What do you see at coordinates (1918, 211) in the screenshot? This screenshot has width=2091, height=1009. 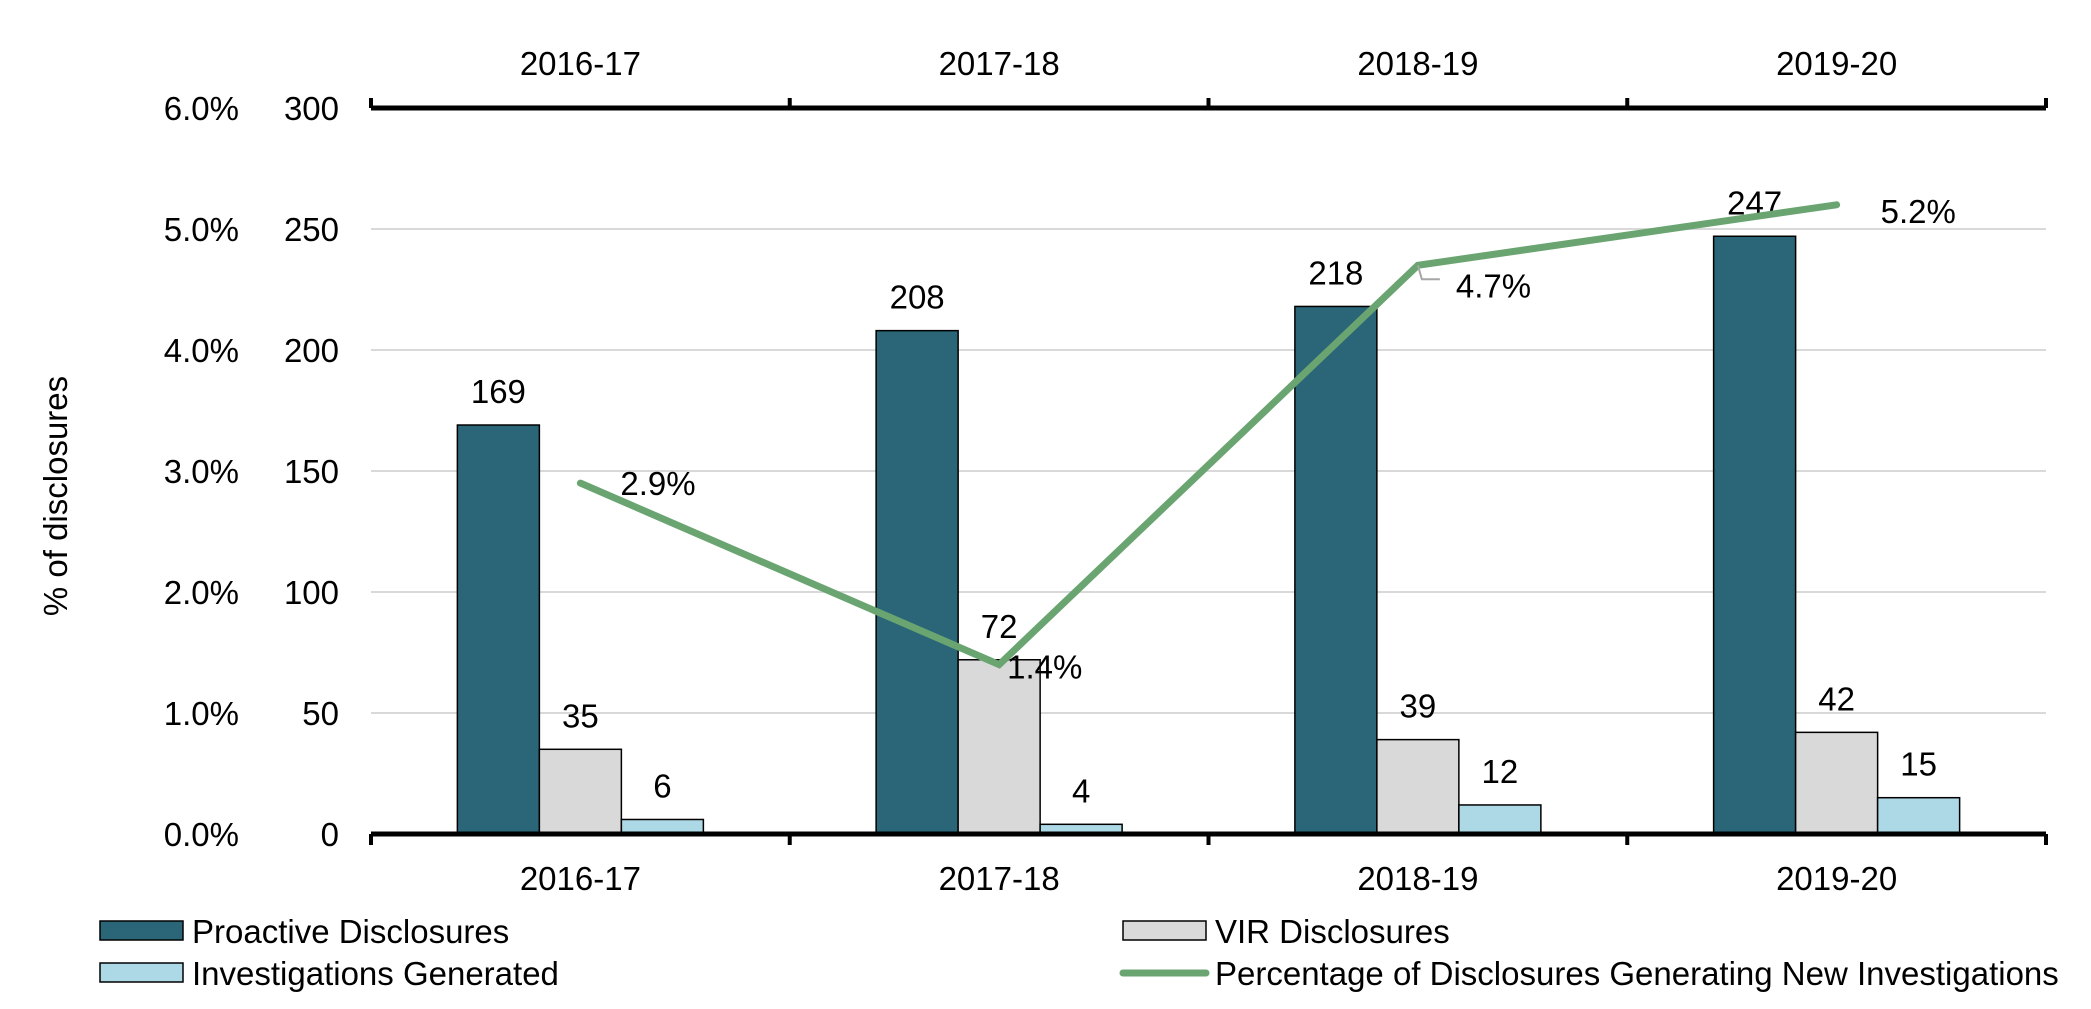 I see `line-data-label: 5.2%` at bounding box center [1918, 211].